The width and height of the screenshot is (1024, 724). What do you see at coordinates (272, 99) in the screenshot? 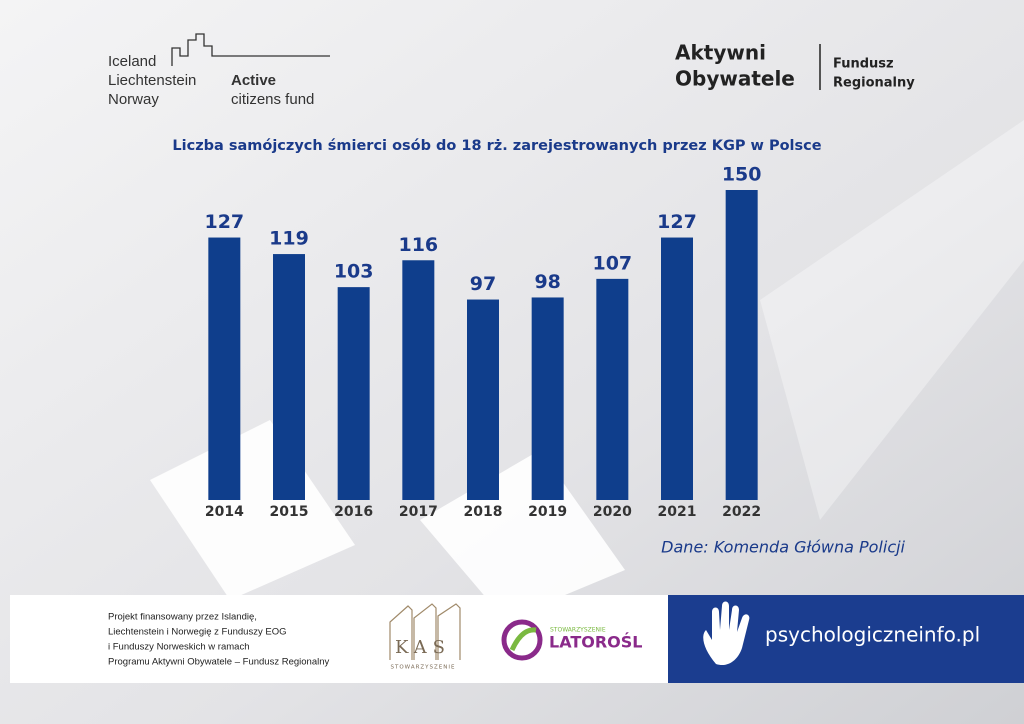
I see `logo-text: citizens fund` at bounding box center [272, 99].